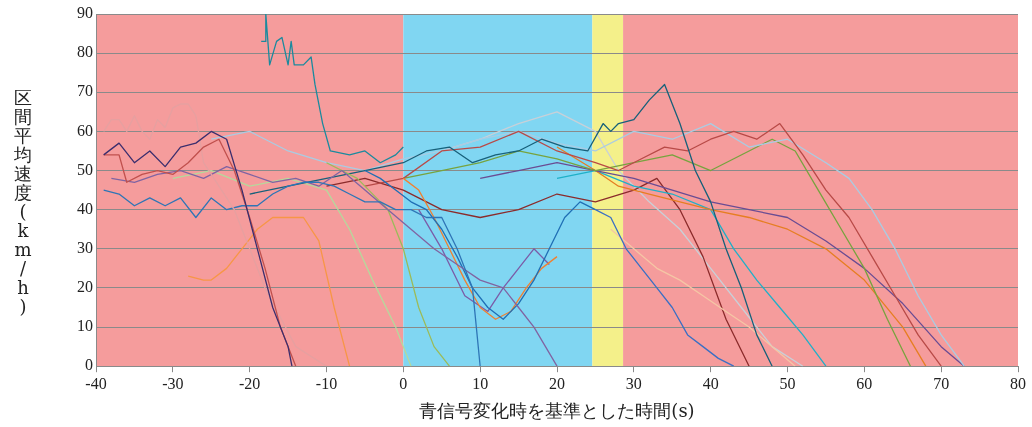 The width and height of the screenshot is (1032, 427). What do you see at coordinates (326, 383) in the screenshot?
I see `x-tick-label: -10` at bounding box center [326, 383].